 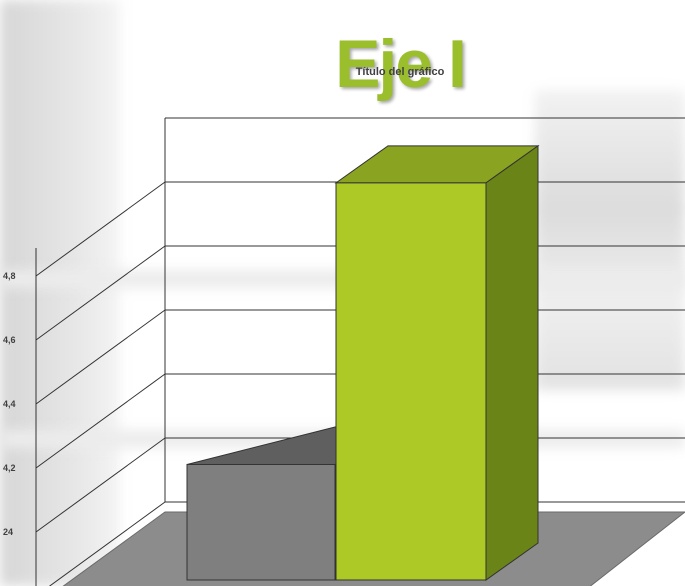 I want to click on y-tick-label: 24, so click(x=8, y=532).